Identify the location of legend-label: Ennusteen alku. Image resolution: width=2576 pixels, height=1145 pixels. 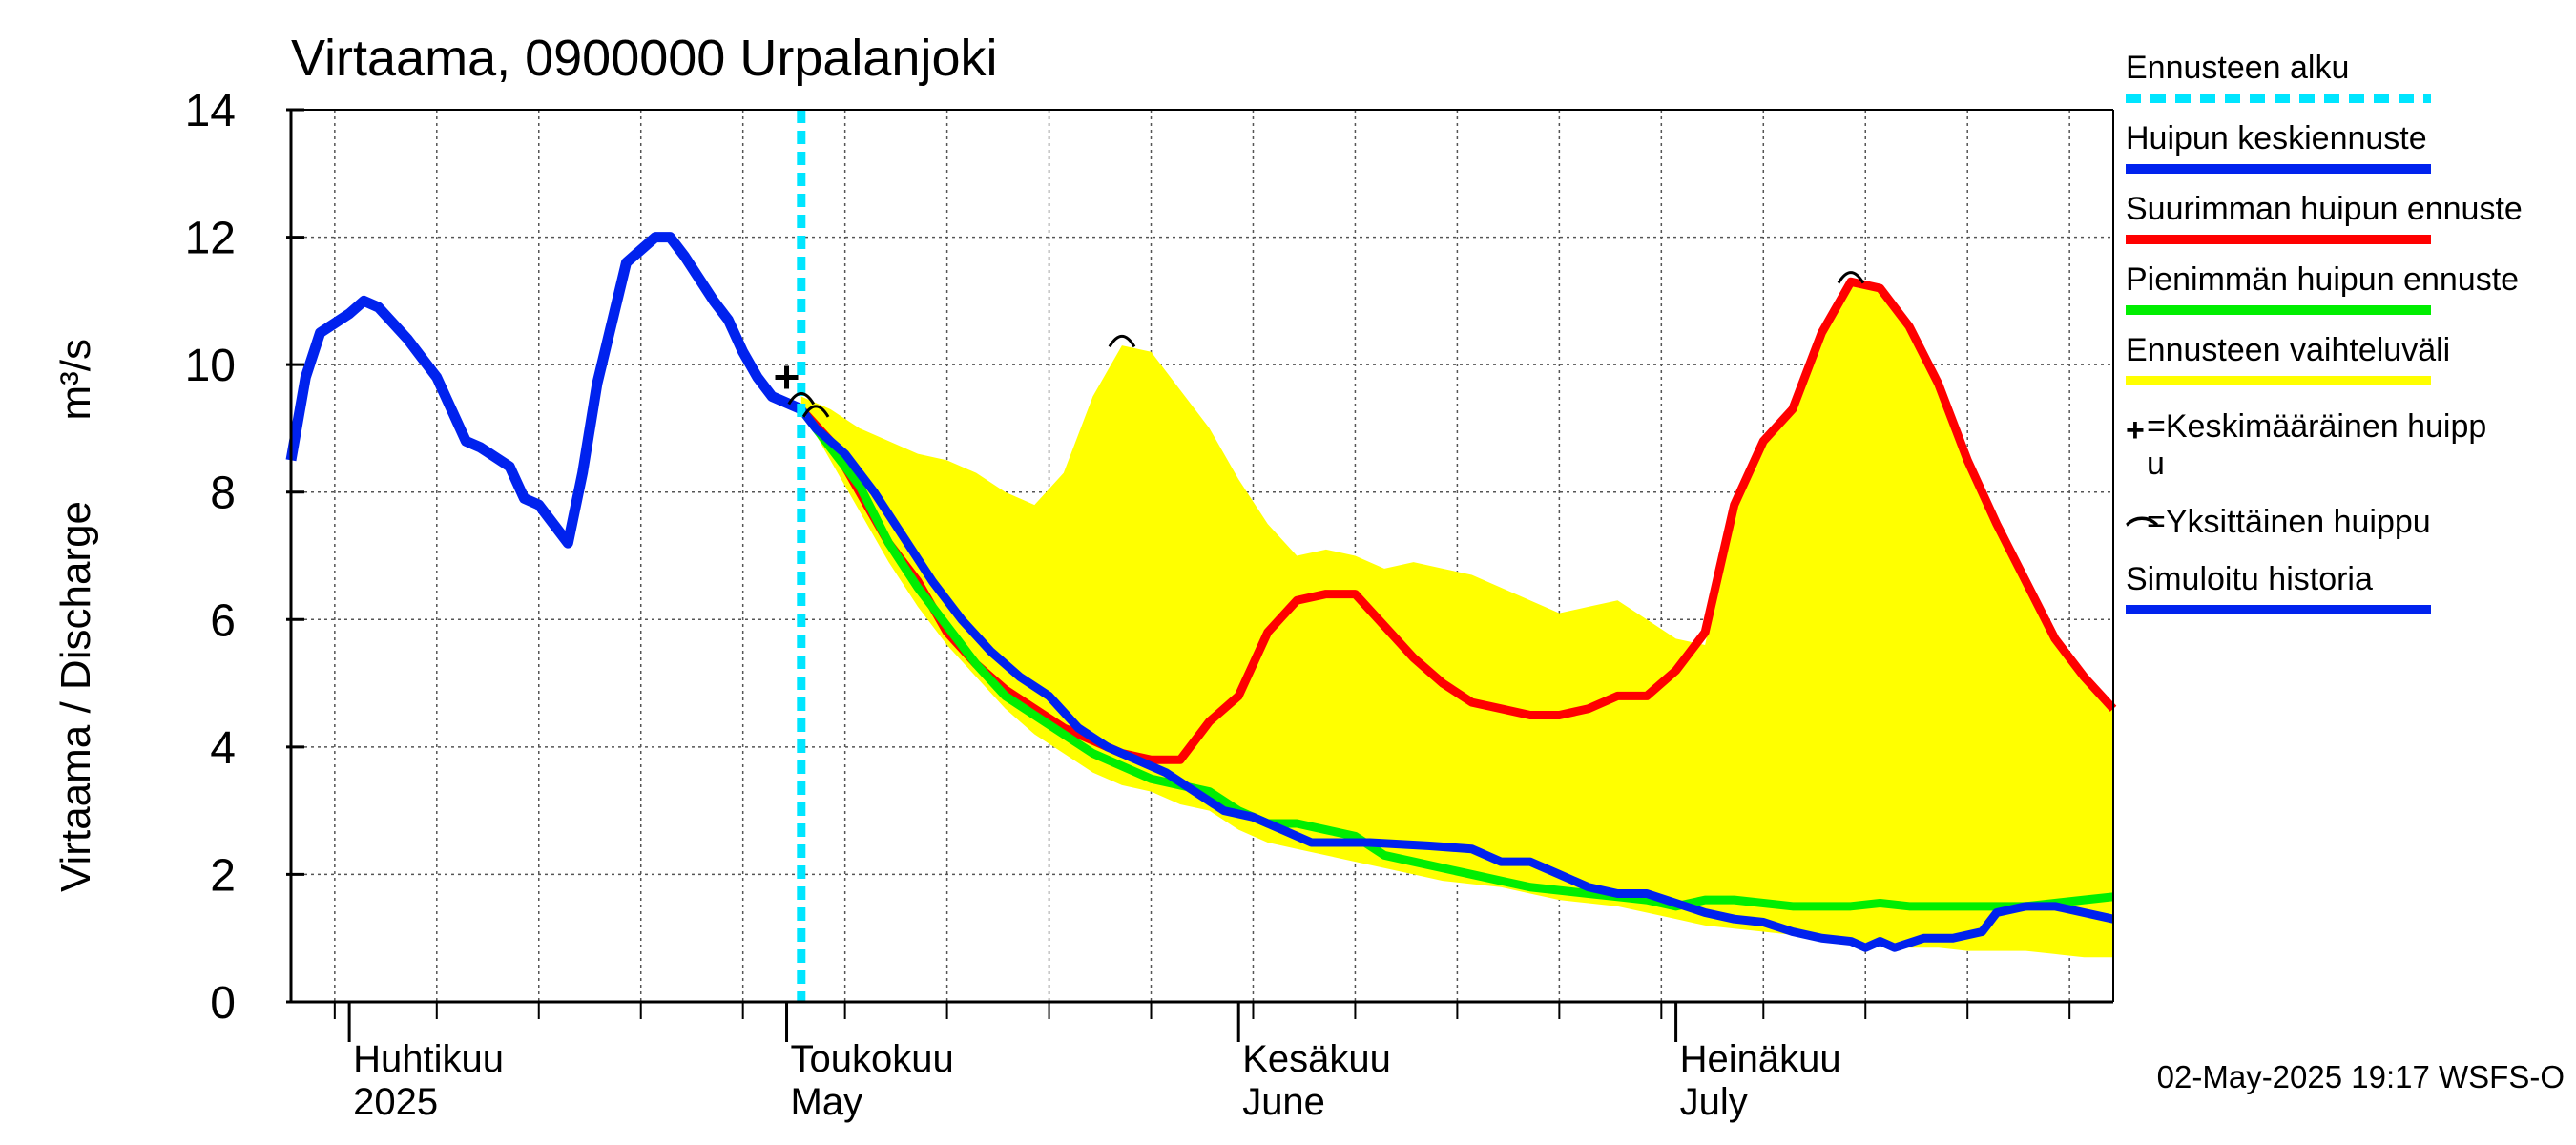
(2238, 68).